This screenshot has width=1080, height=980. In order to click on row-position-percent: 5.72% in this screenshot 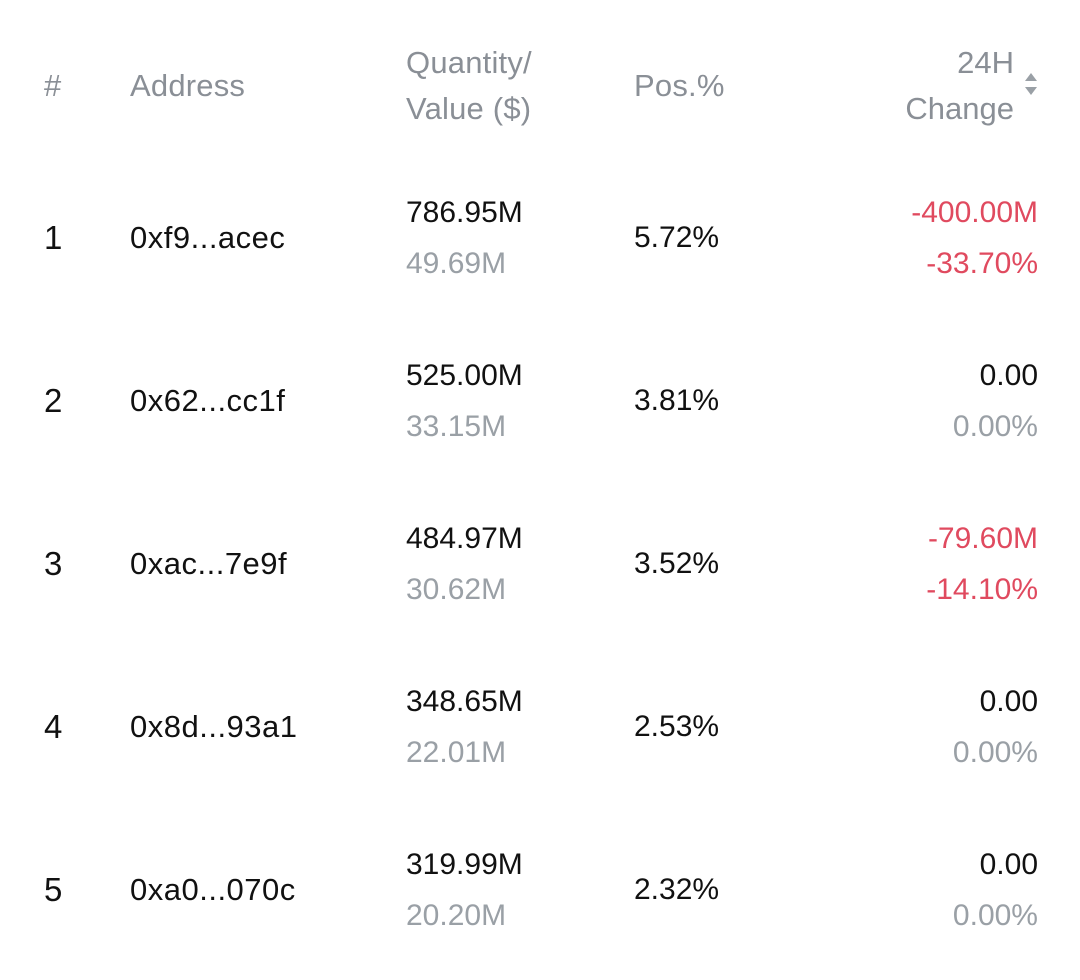, I will do `click(677, 237)`.